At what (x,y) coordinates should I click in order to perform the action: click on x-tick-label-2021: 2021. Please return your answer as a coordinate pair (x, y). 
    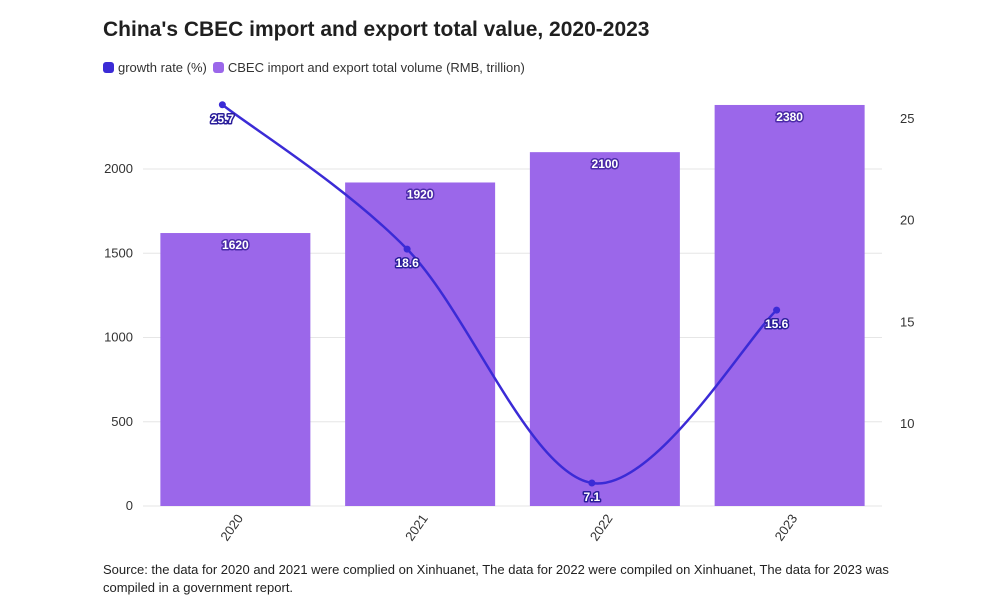
    Looking at the image, I should click on (416, 527).